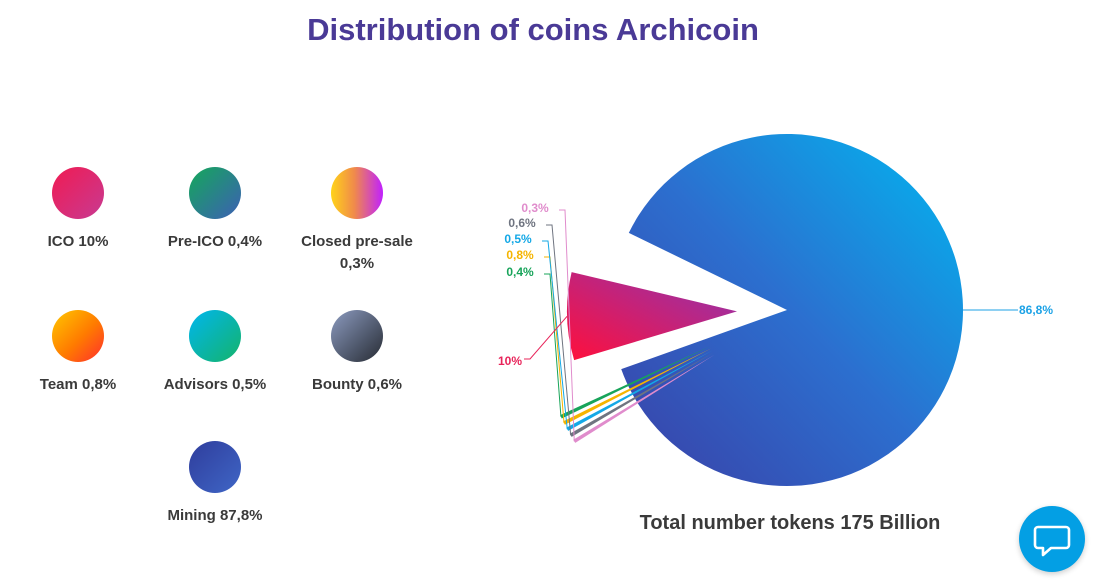 The height and width of the screenshot is (581, 1120). What do you see at coordinates (357, 193) in the screenshot?
I see `closed-presale-swatch` at bounding box center [357, 193].